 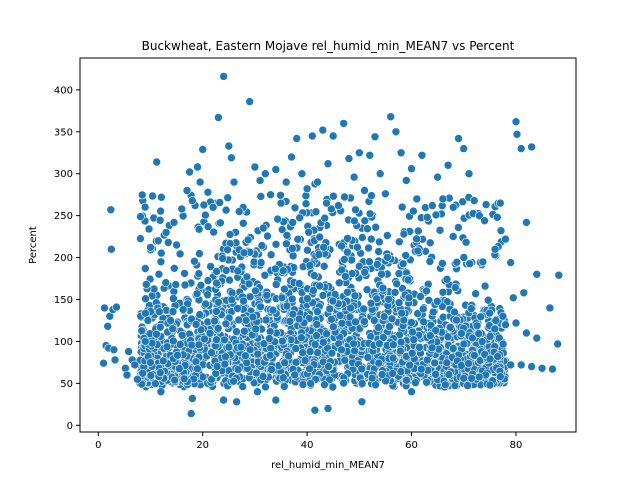 I want to click on y-tick-label: 400, so click(x=63, y=90).